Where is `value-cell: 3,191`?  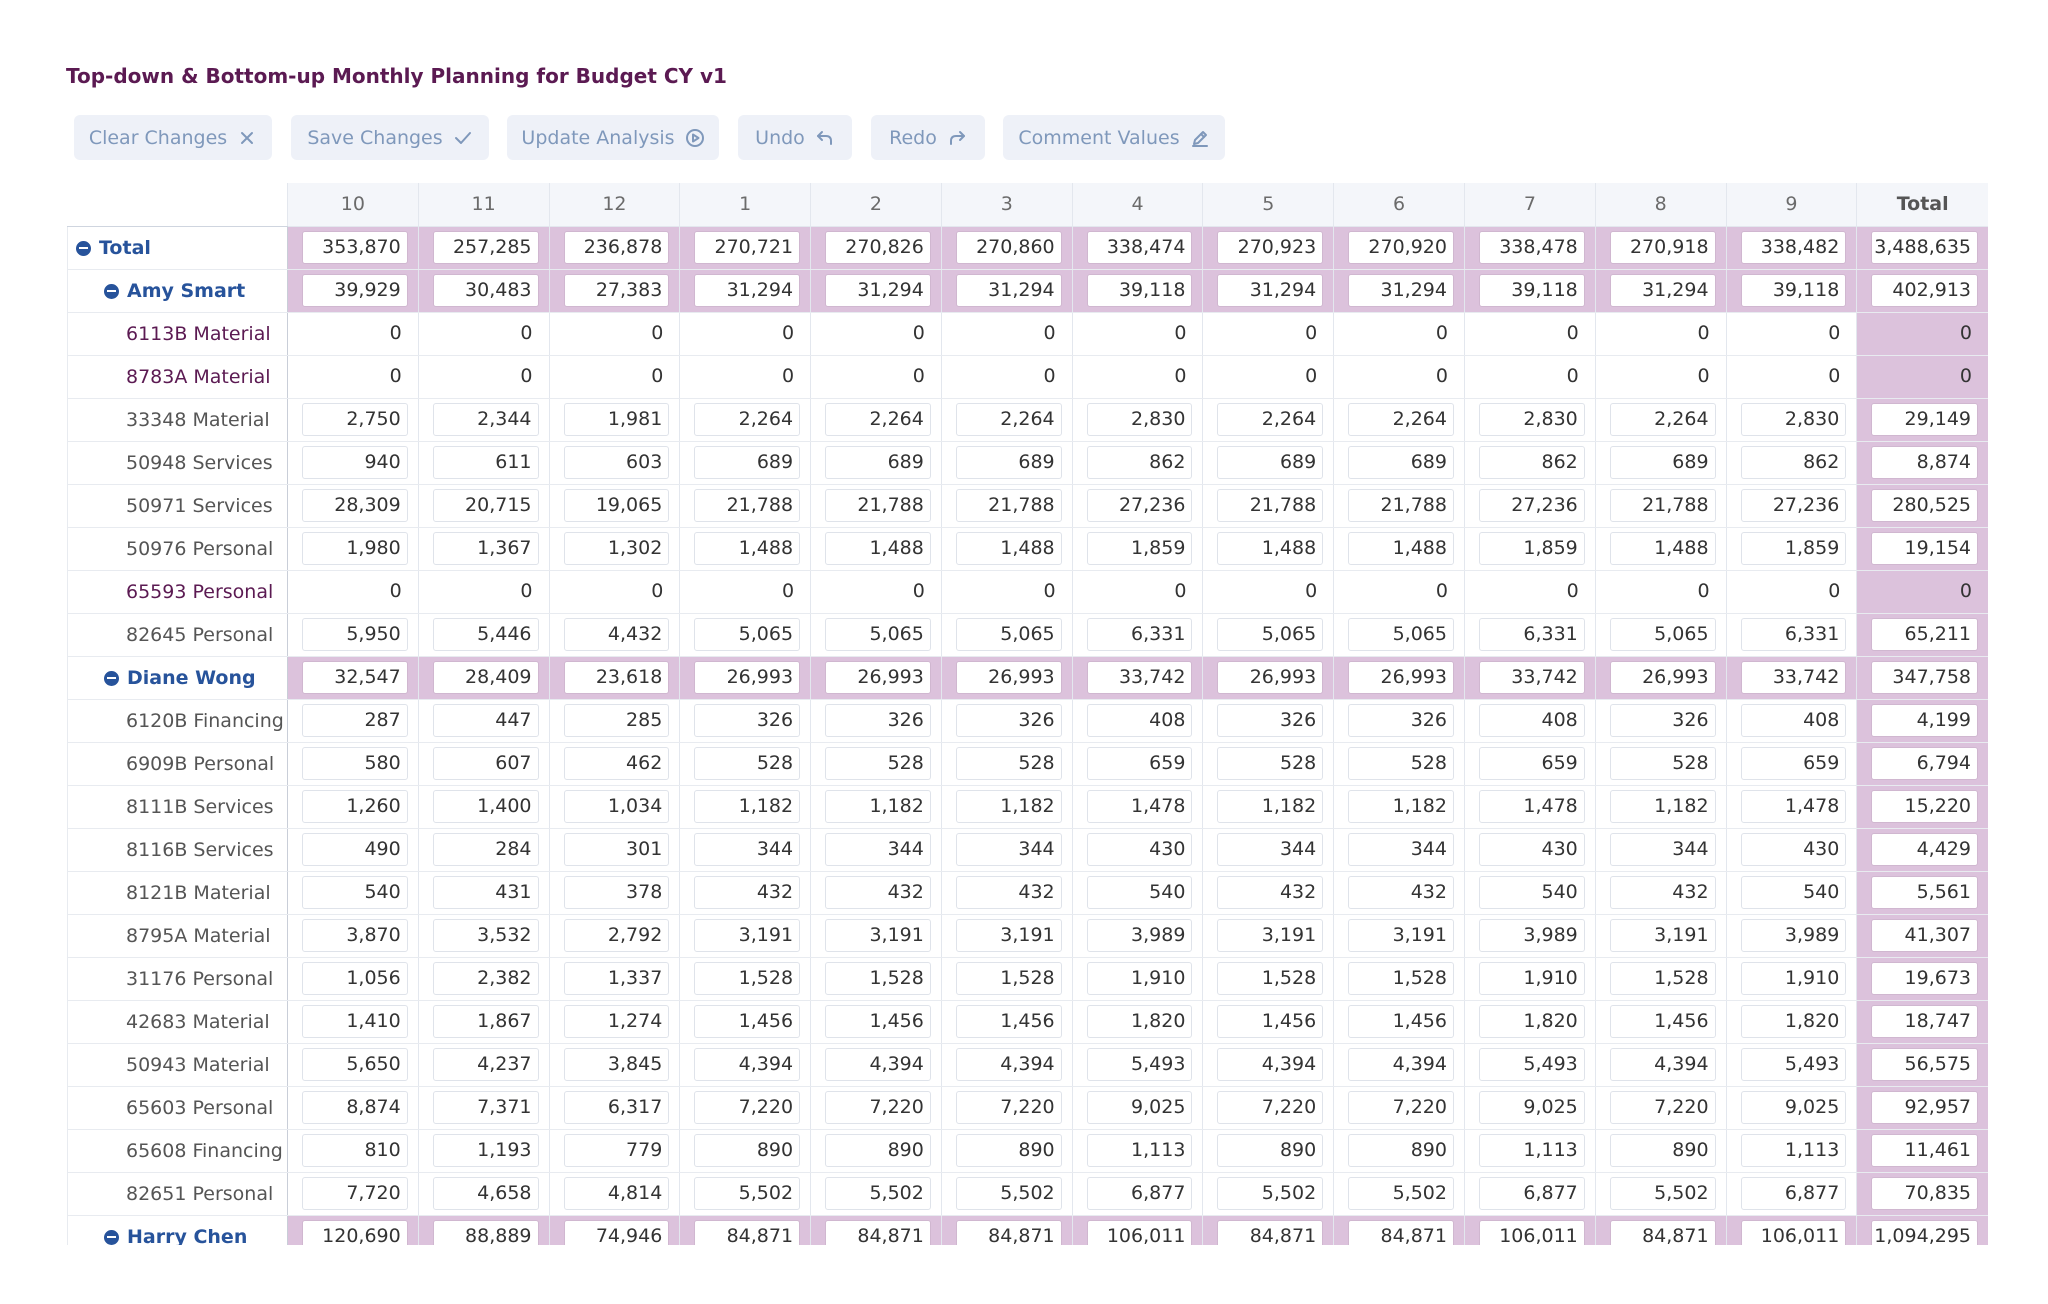
value-cell: 3,191 is located at coordinates (876, 936).